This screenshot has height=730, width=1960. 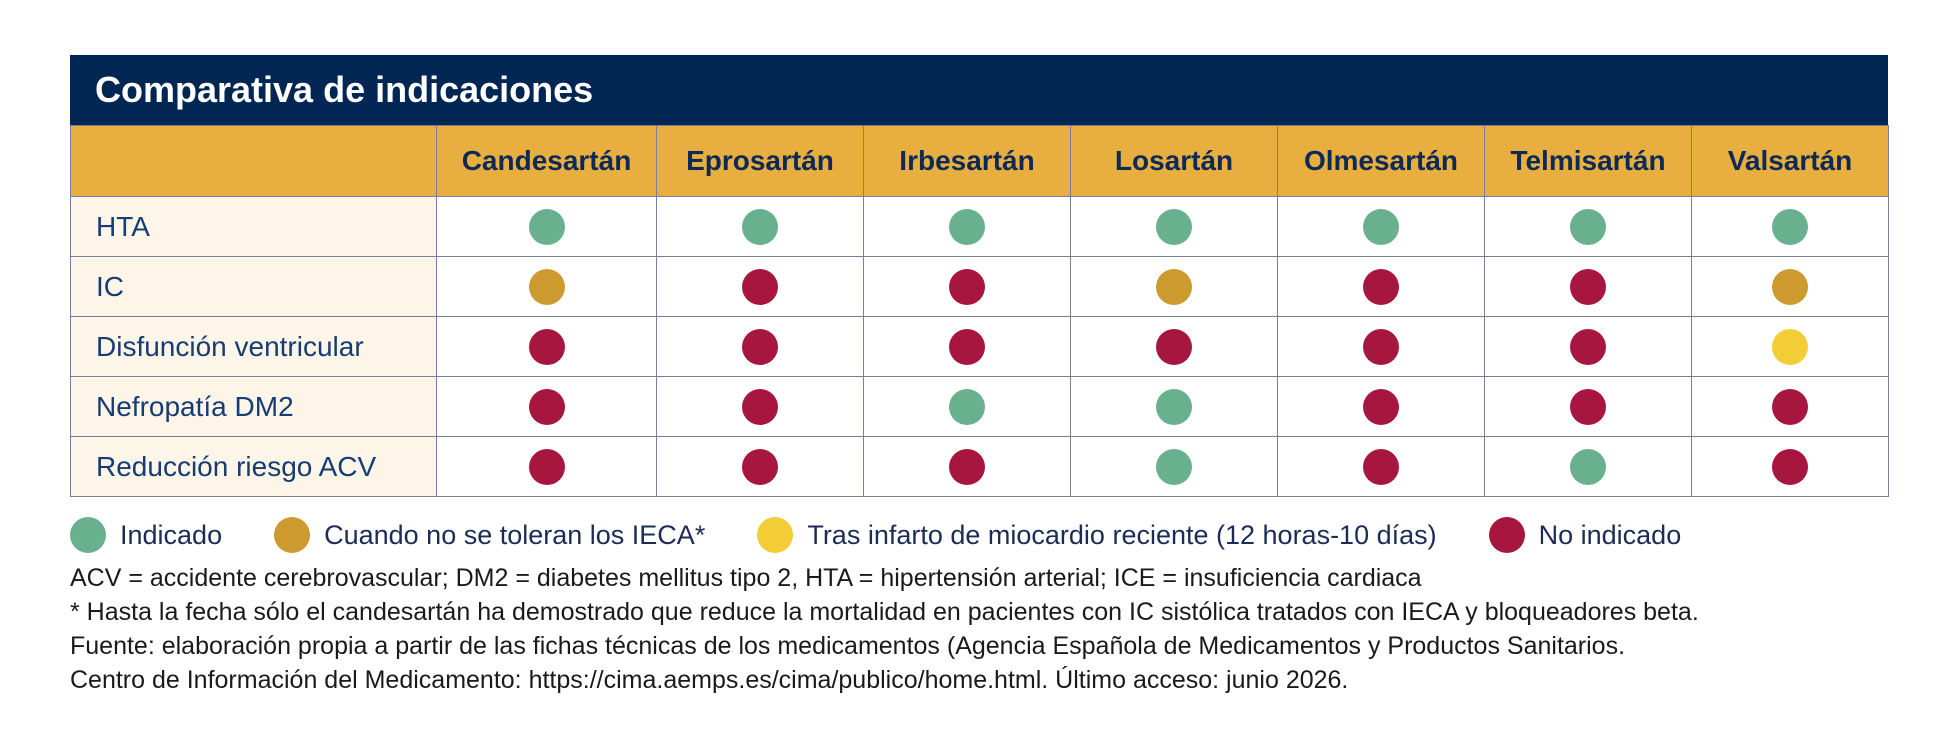 What do you see at coordinates (253, 226) in the screenshot?
I see `row-label: HTA` at bounding box center [253, 226].